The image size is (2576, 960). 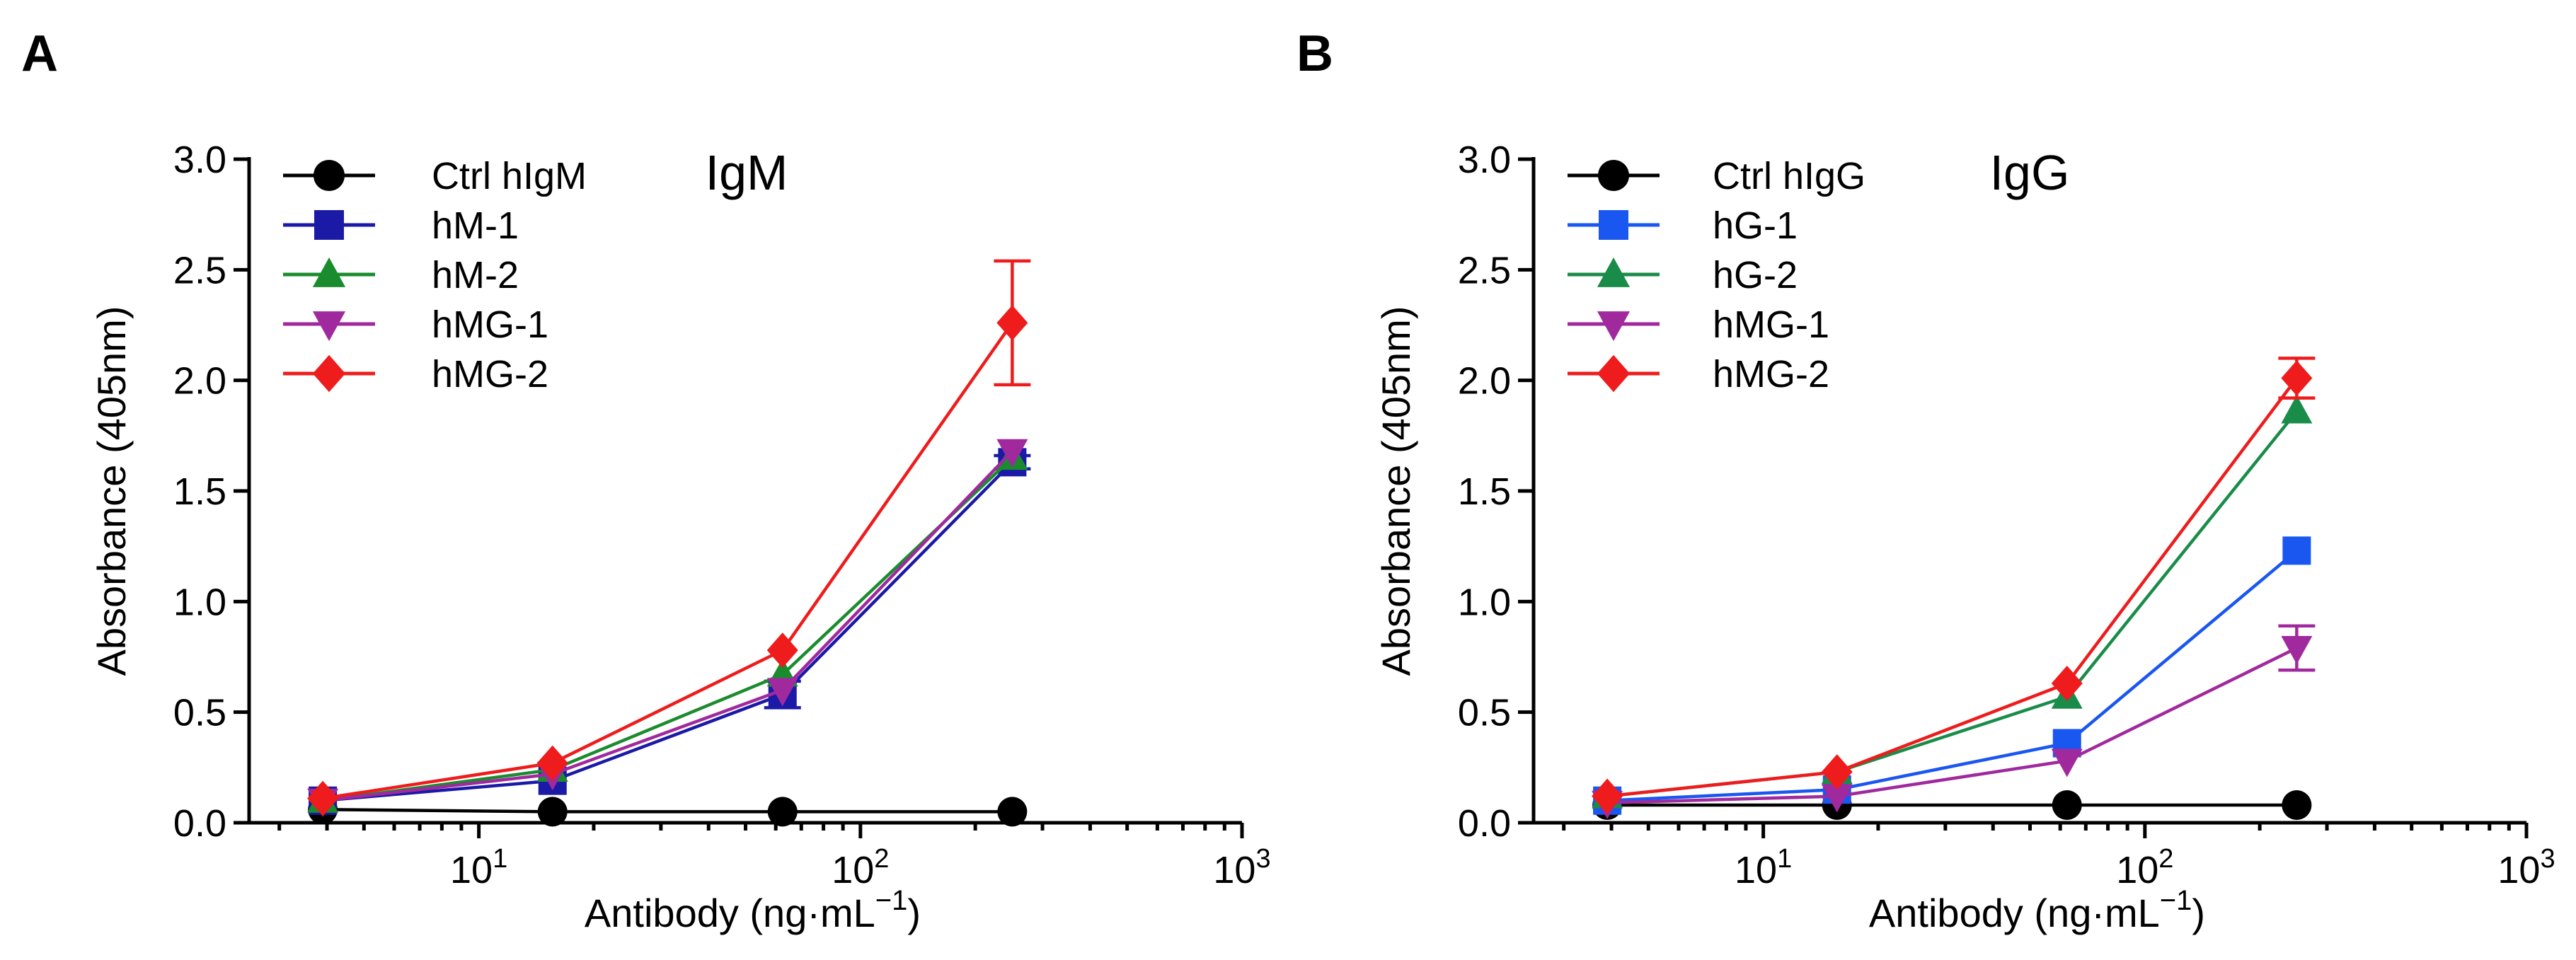 I want to click on legend-label: hM-2, so click(x=476, y=275).